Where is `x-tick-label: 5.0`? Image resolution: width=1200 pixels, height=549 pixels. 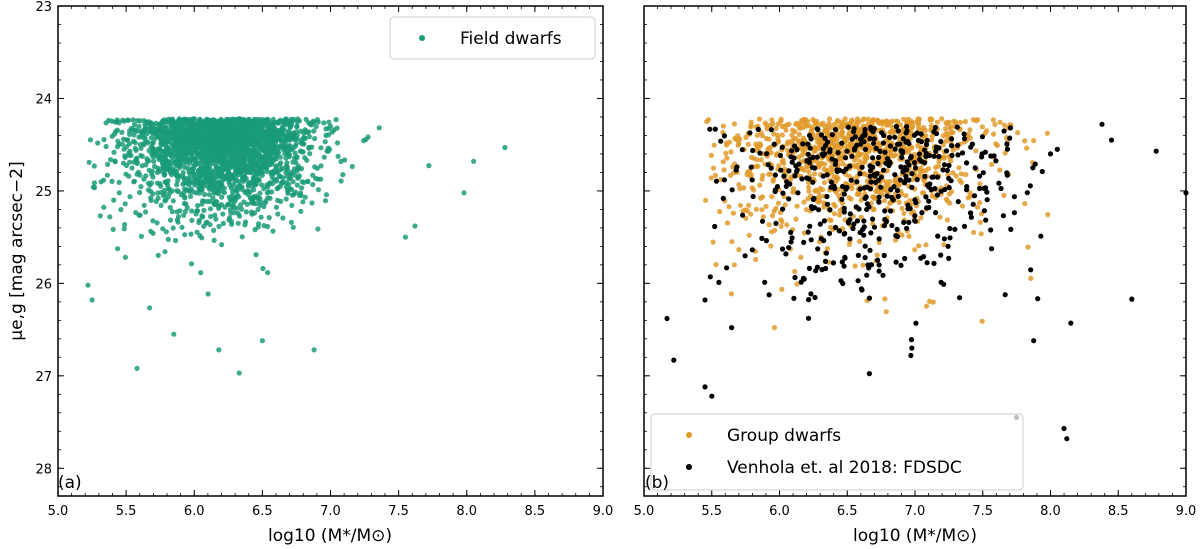
x-tick-label: 5.0 is located at coordinates (58, 511).